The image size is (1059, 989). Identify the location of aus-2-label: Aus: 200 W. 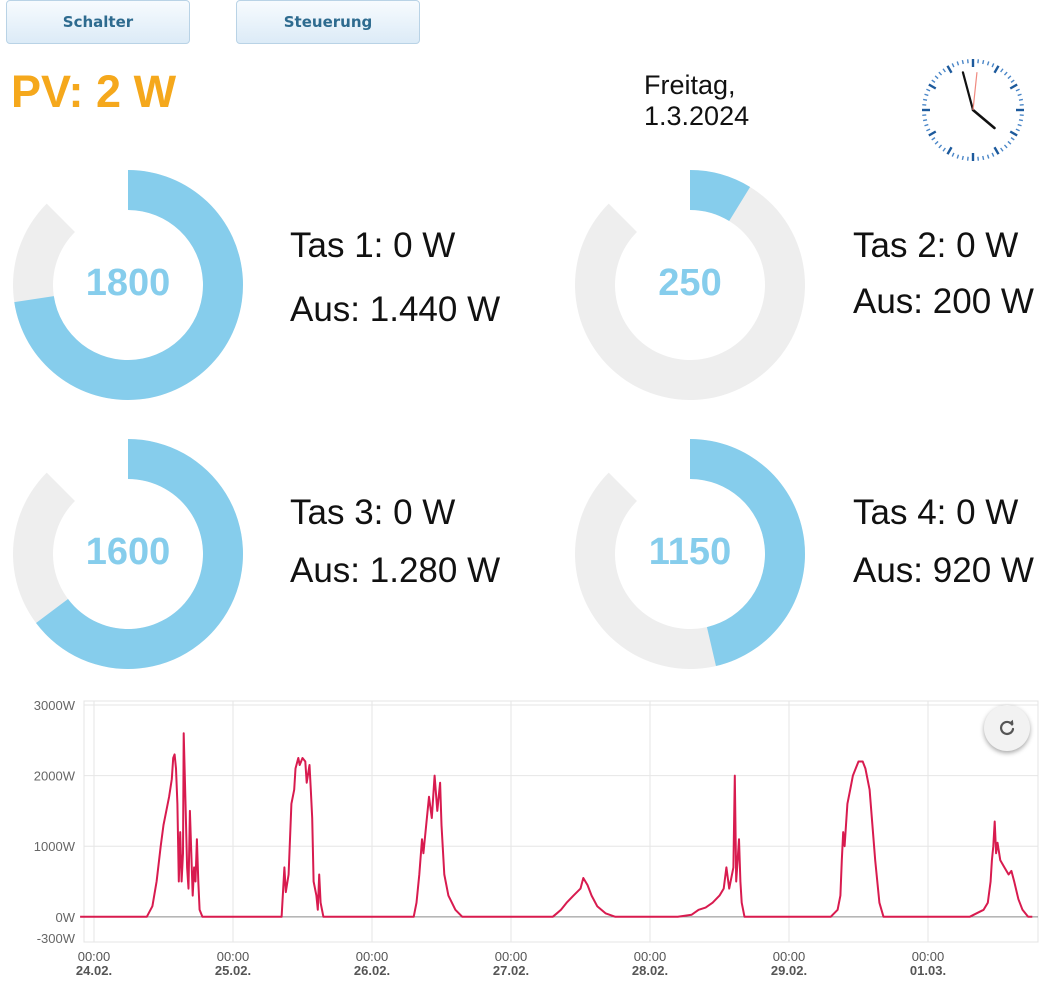
(943, 301).